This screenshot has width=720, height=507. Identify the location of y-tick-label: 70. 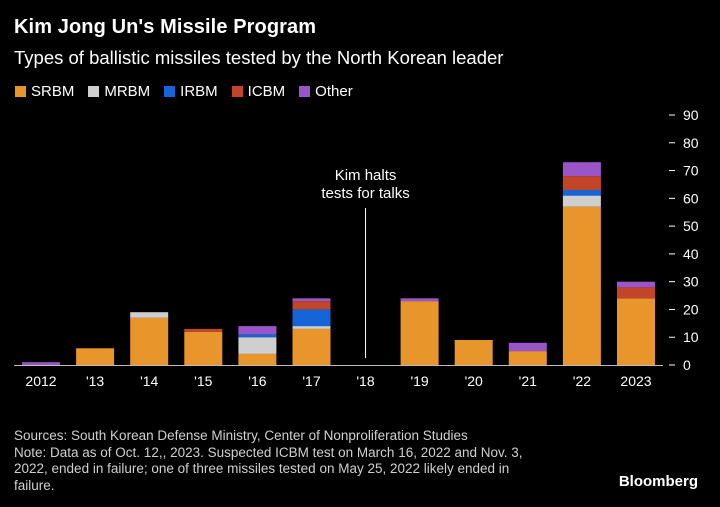
(691, 171).